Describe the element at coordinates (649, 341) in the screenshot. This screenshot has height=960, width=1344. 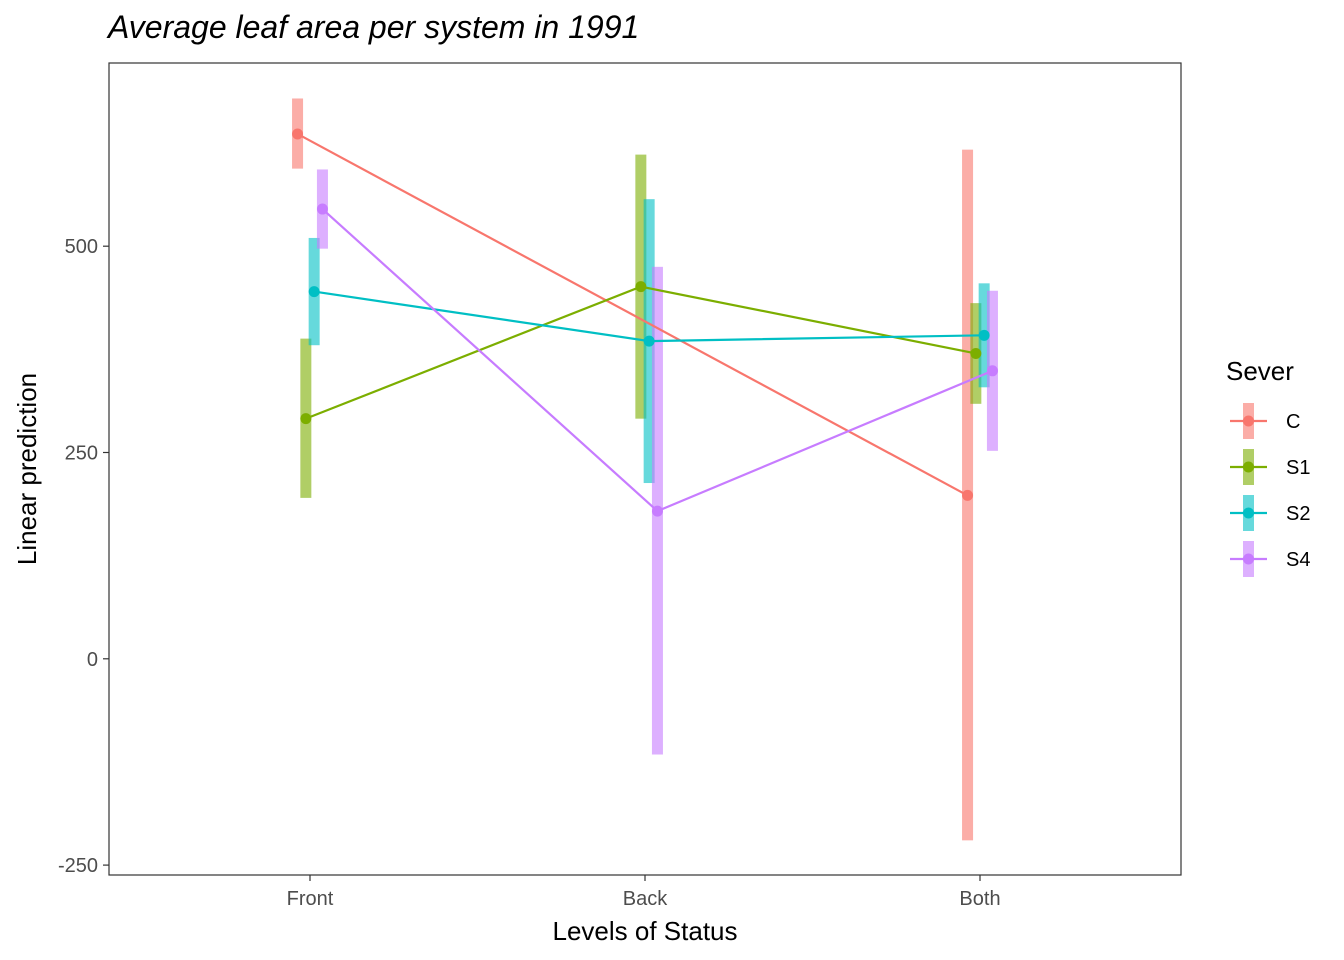
I see `point-S2-Back` at that location.